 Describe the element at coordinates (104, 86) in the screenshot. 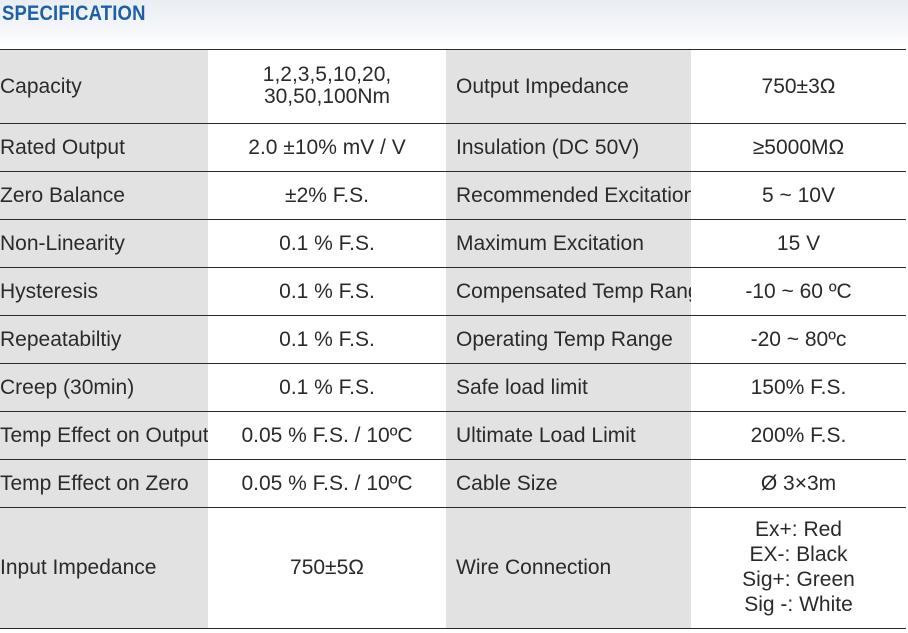

I see `spec-label: Capacity` at that location.